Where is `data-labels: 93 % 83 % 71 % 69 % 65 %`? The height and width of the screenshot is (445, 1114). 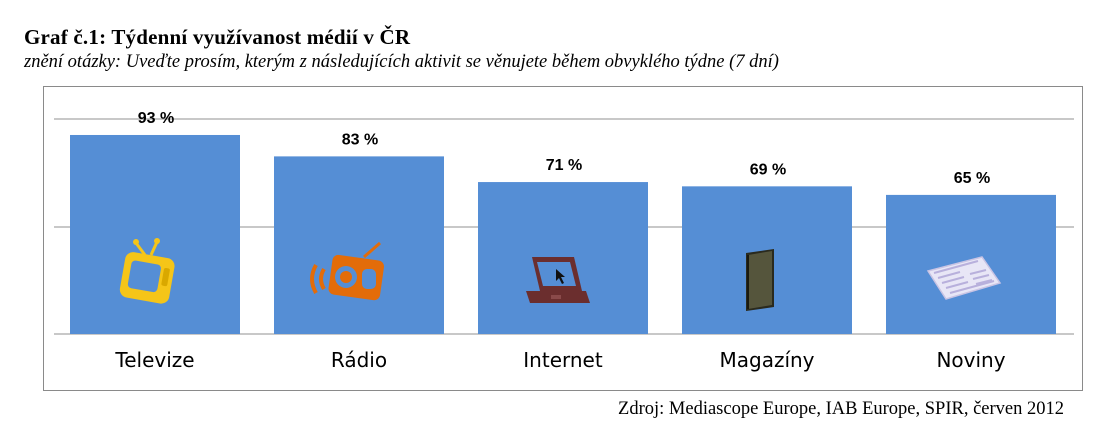 data-labels: 93 % 83 % 71 % 69 % 65 % is located at coordinates (564, 148).